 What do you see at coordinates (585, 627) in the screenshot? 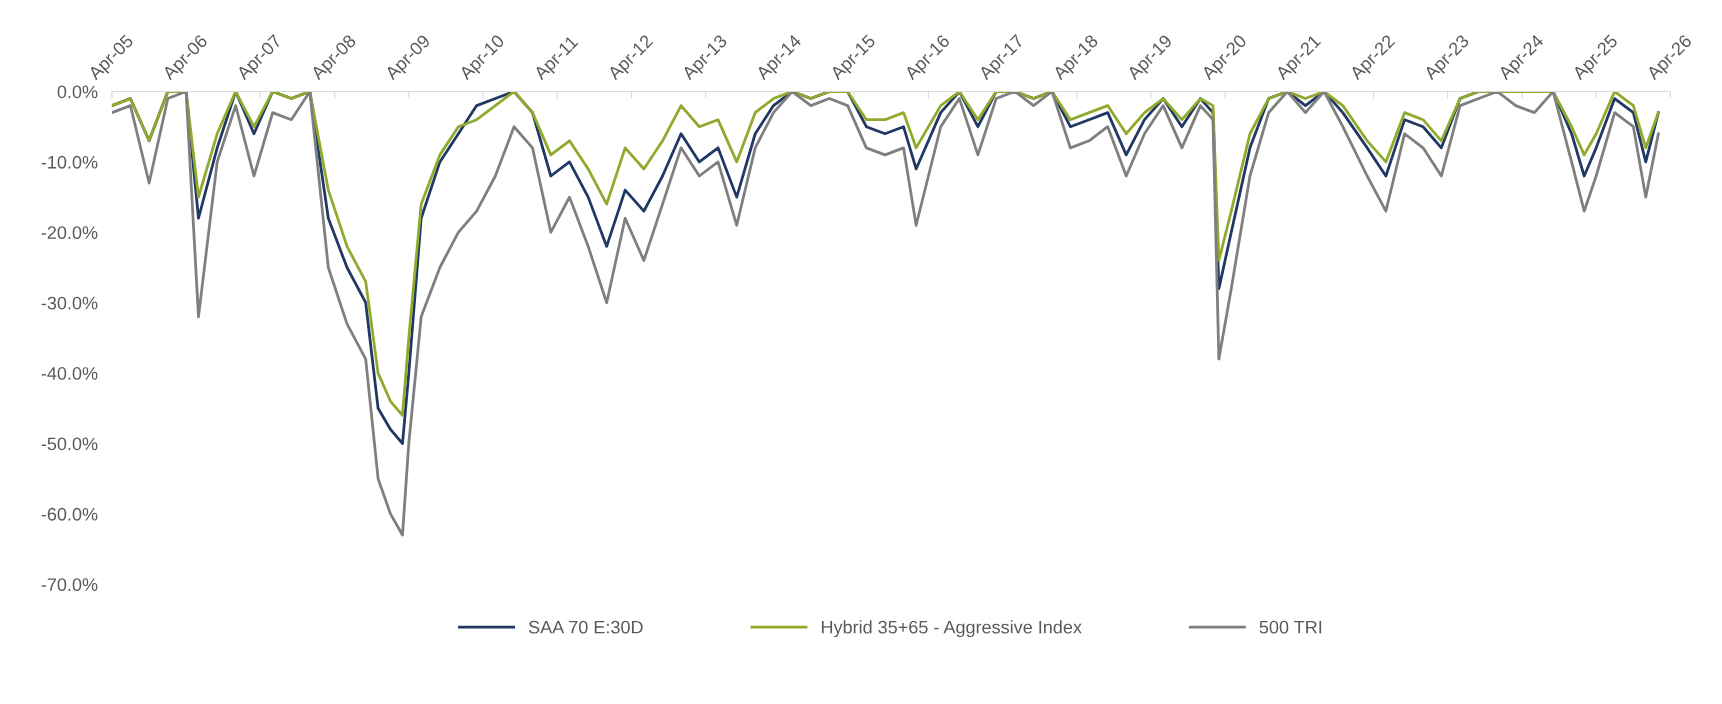
I see `legend-label: SAA 70 E:30D` at bounding box center [585, 627].